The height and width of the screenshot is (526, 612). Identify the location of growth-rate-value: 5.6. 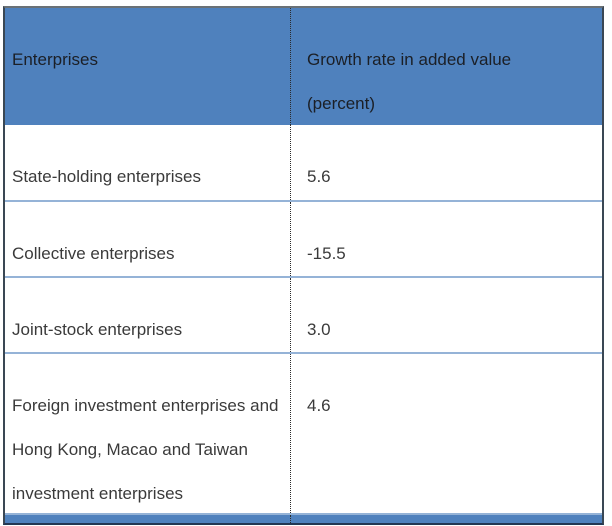
(319, 176).